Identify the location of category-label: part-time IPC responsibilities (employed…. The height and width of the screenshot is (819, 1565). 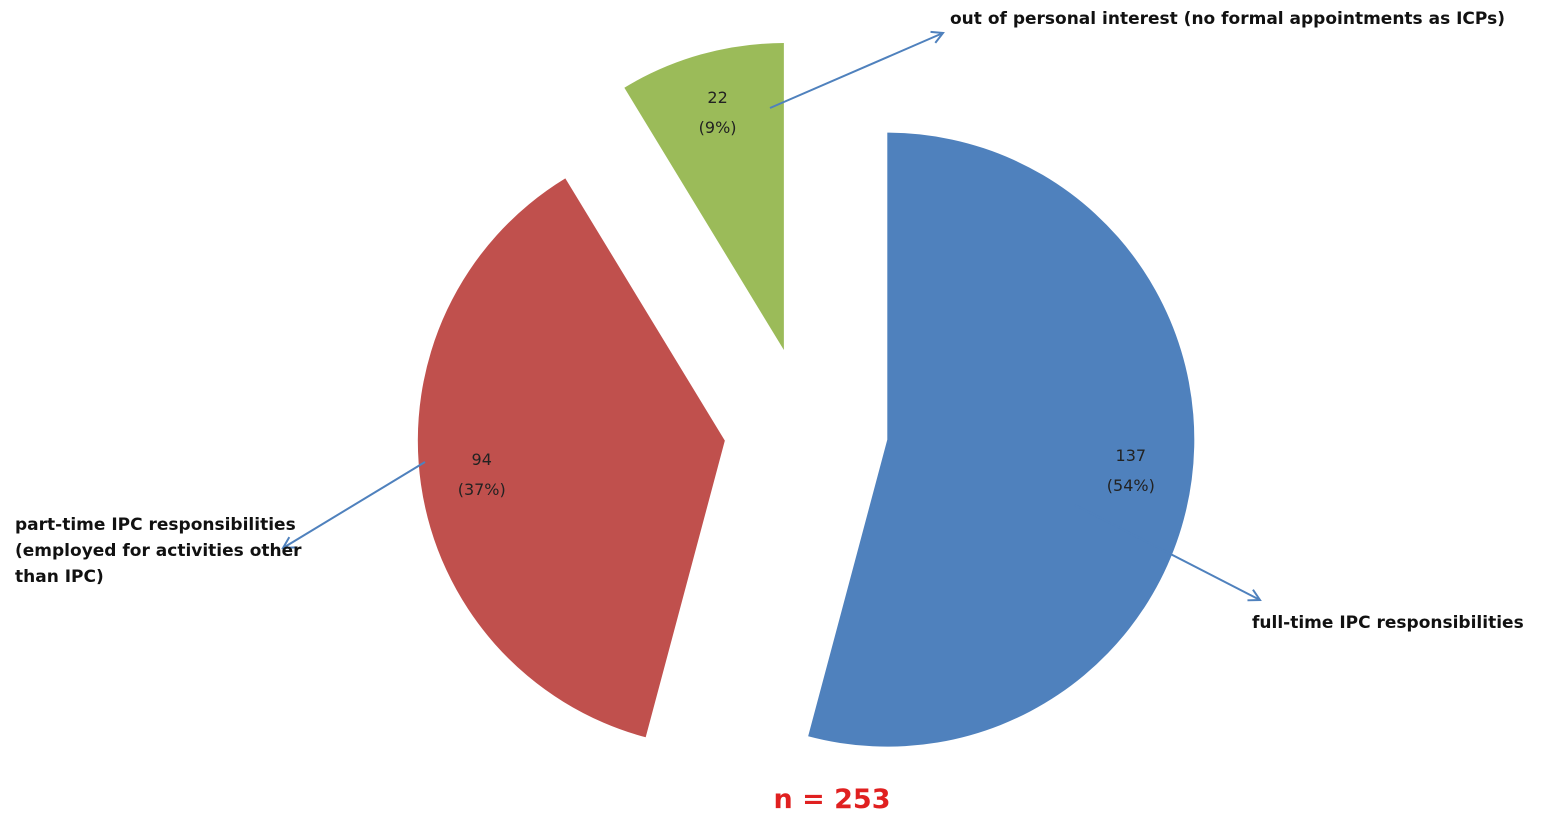
(158, 551).